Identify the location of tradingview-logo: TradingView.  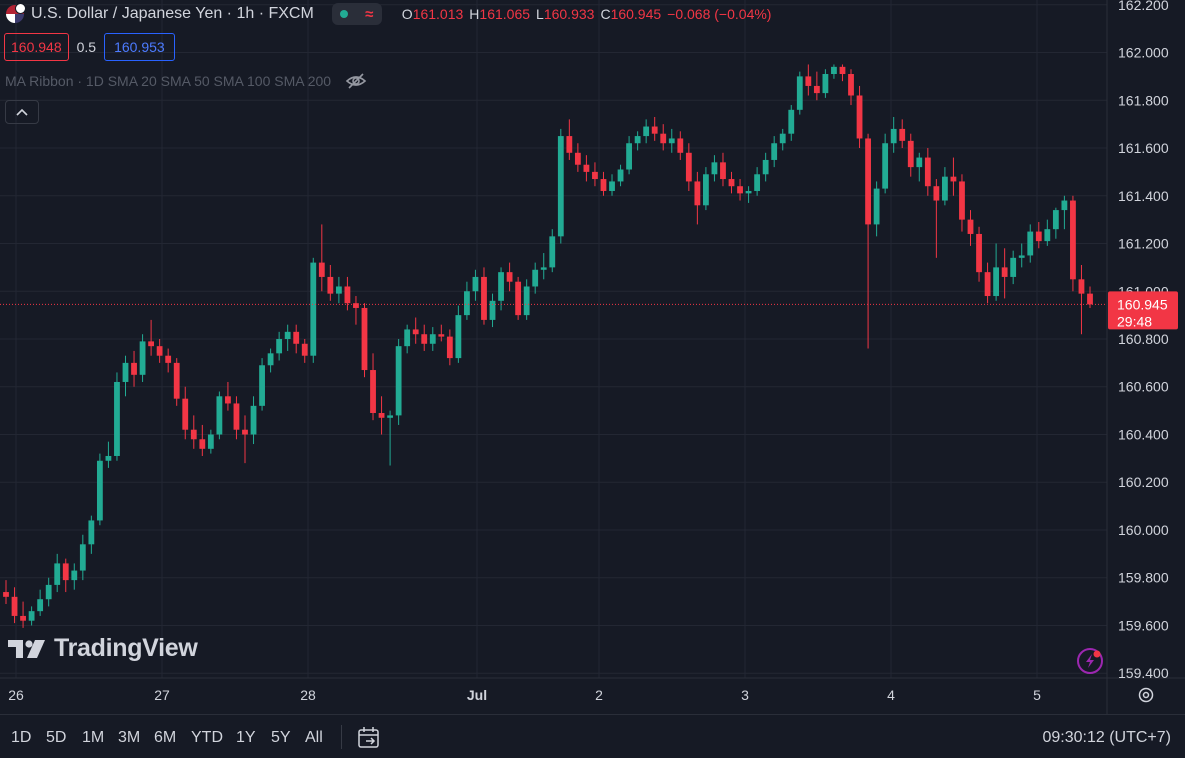
(103, 648).